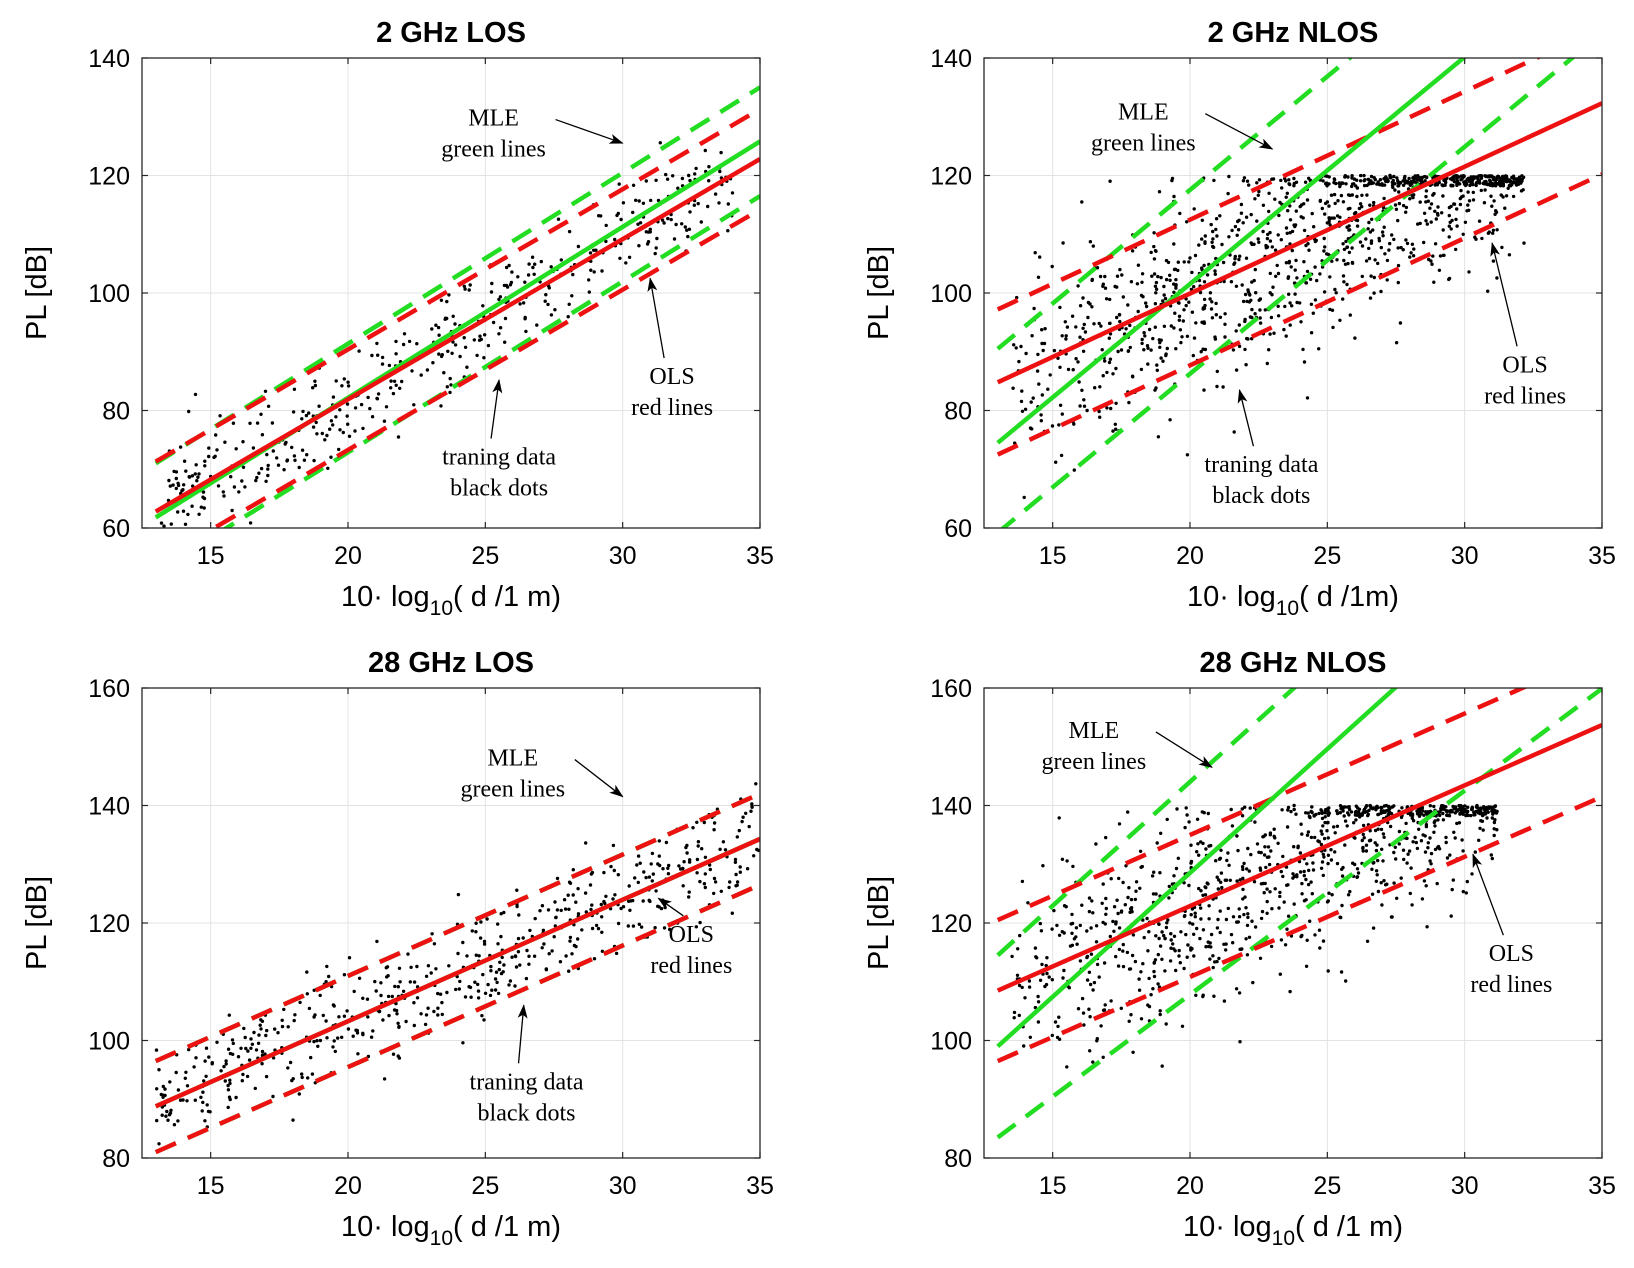  I want to click on x-axis-label-suffix: ( d /1 m), so click(507, 1227).